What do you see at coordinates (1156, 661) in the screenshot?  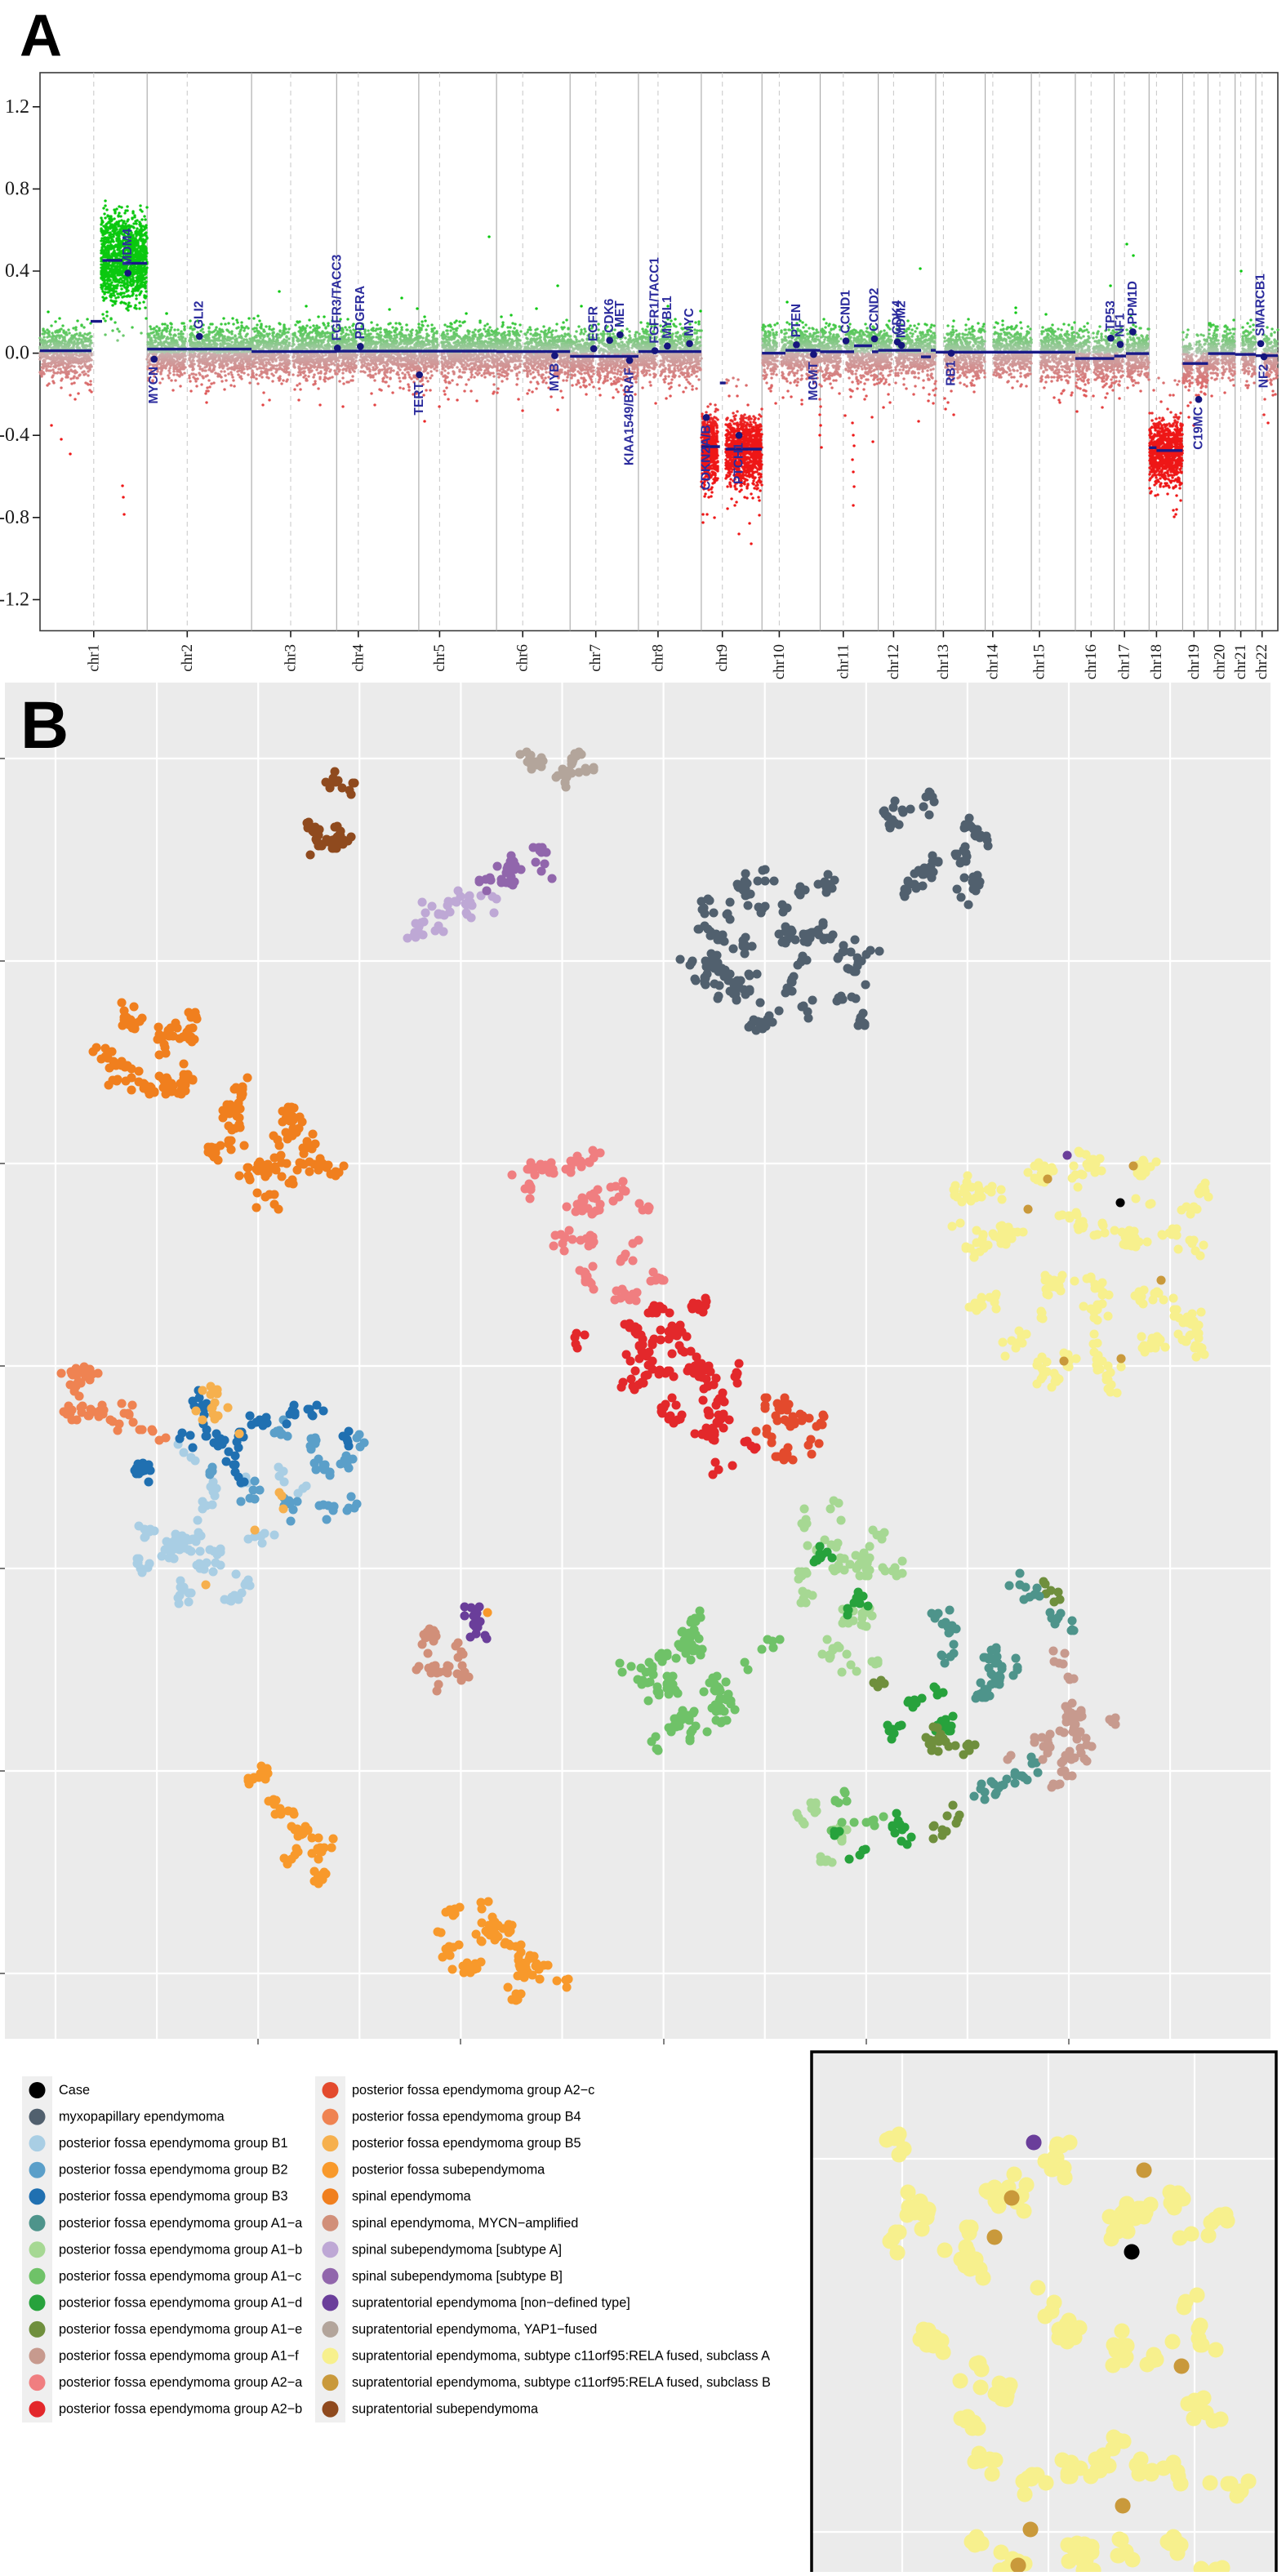 I see `svg-text: chr18` at bounding box center [1156, 661].